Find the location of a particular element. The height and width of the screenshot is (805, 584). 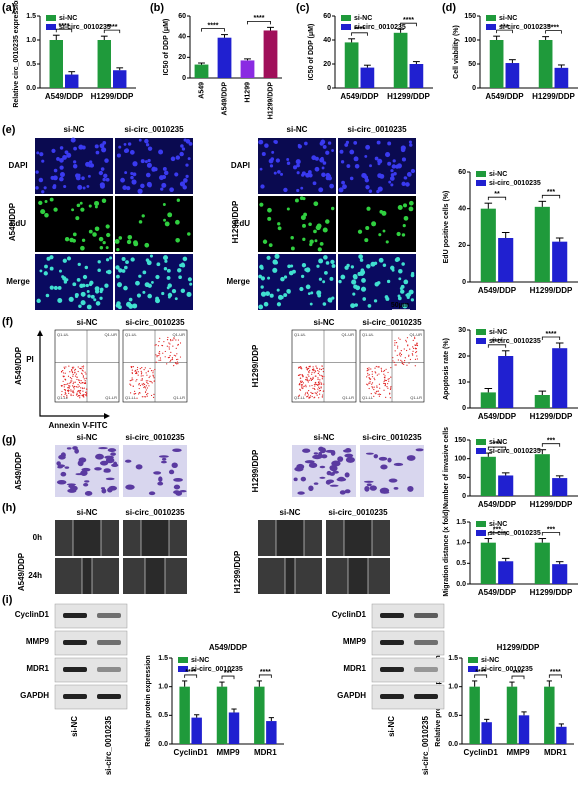

flow-x-label: Annexin V-FITC is located at coordinates (77, 425).